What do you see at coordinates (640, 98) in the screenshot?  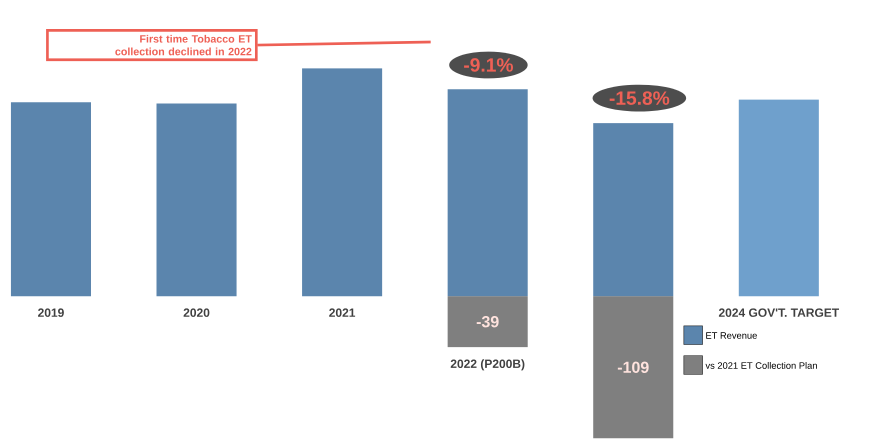 I see `annotation: -15.8%` at bounding box center [640, 98].